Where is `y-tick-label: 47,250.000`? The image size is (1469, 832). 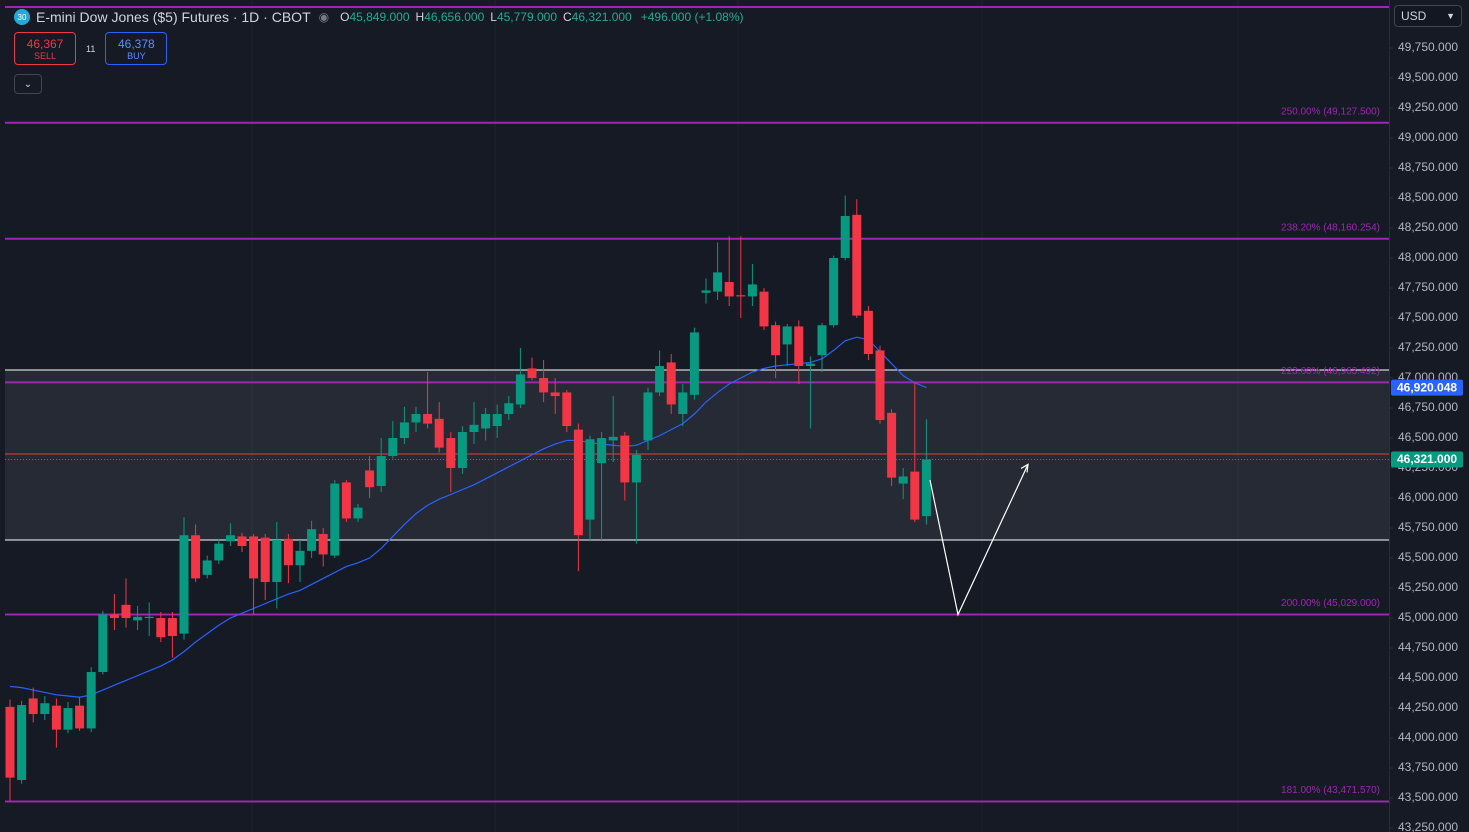
y-tick-label: 47,250.000 is located at coordinates (1428, 347).